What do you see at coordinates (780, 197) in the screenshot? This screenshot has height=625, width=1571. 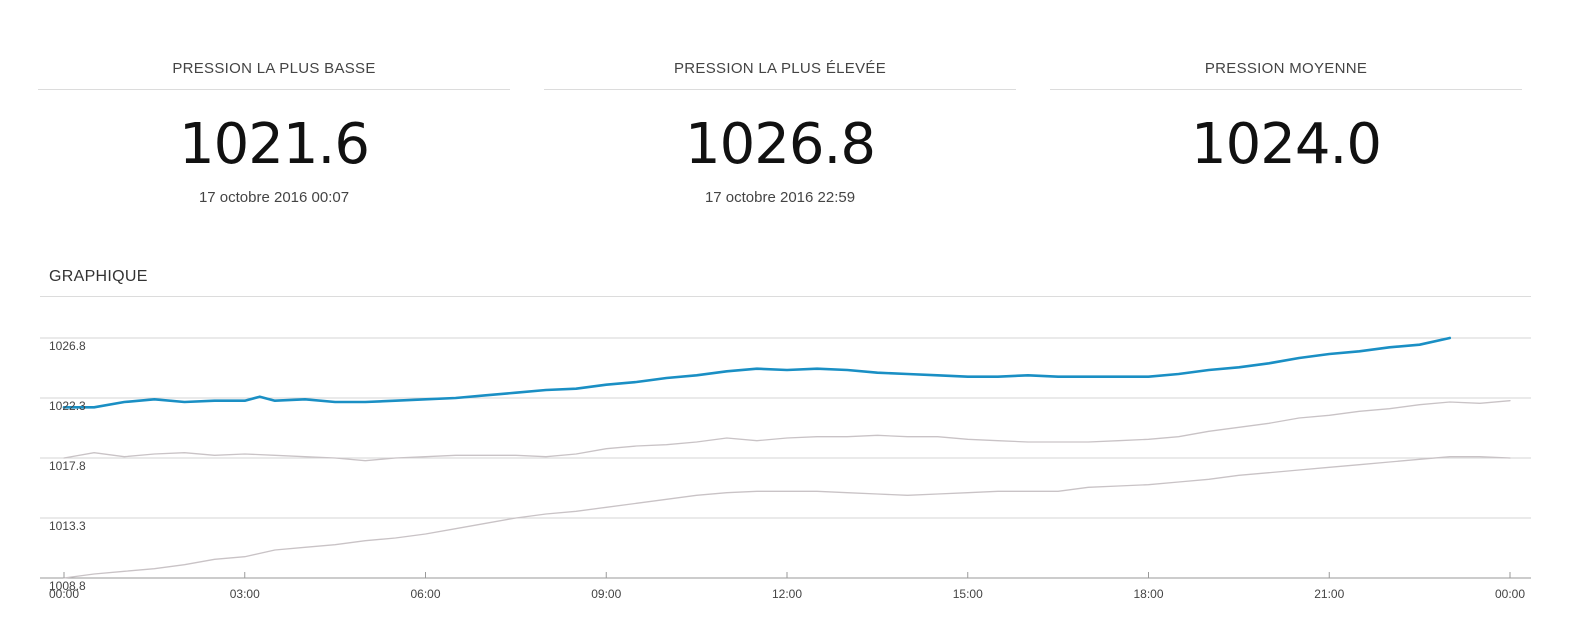 I see `stat-date: 17 octobre 2016 22:59` at bounding box center [780, 197].